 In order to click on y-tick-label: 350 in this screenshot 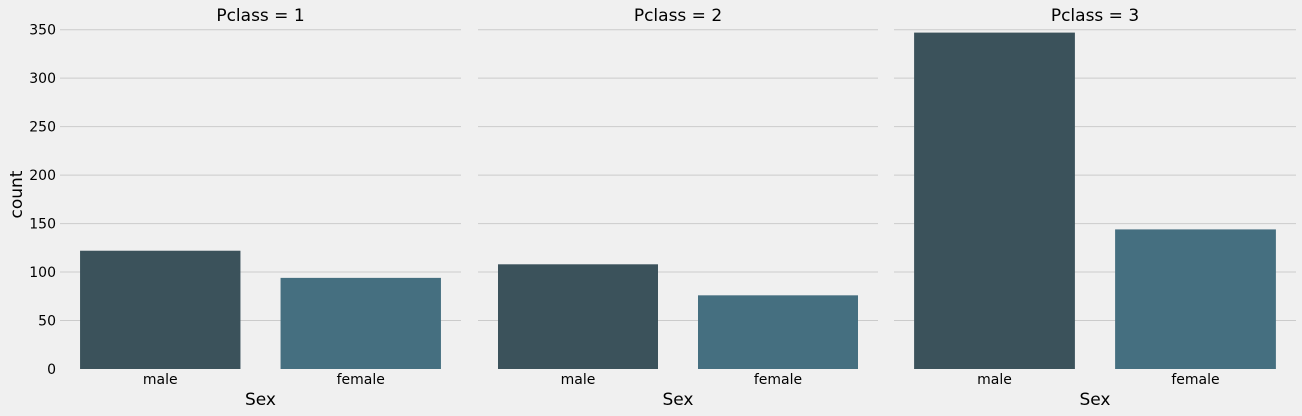, I will do `click(42, 31)`.